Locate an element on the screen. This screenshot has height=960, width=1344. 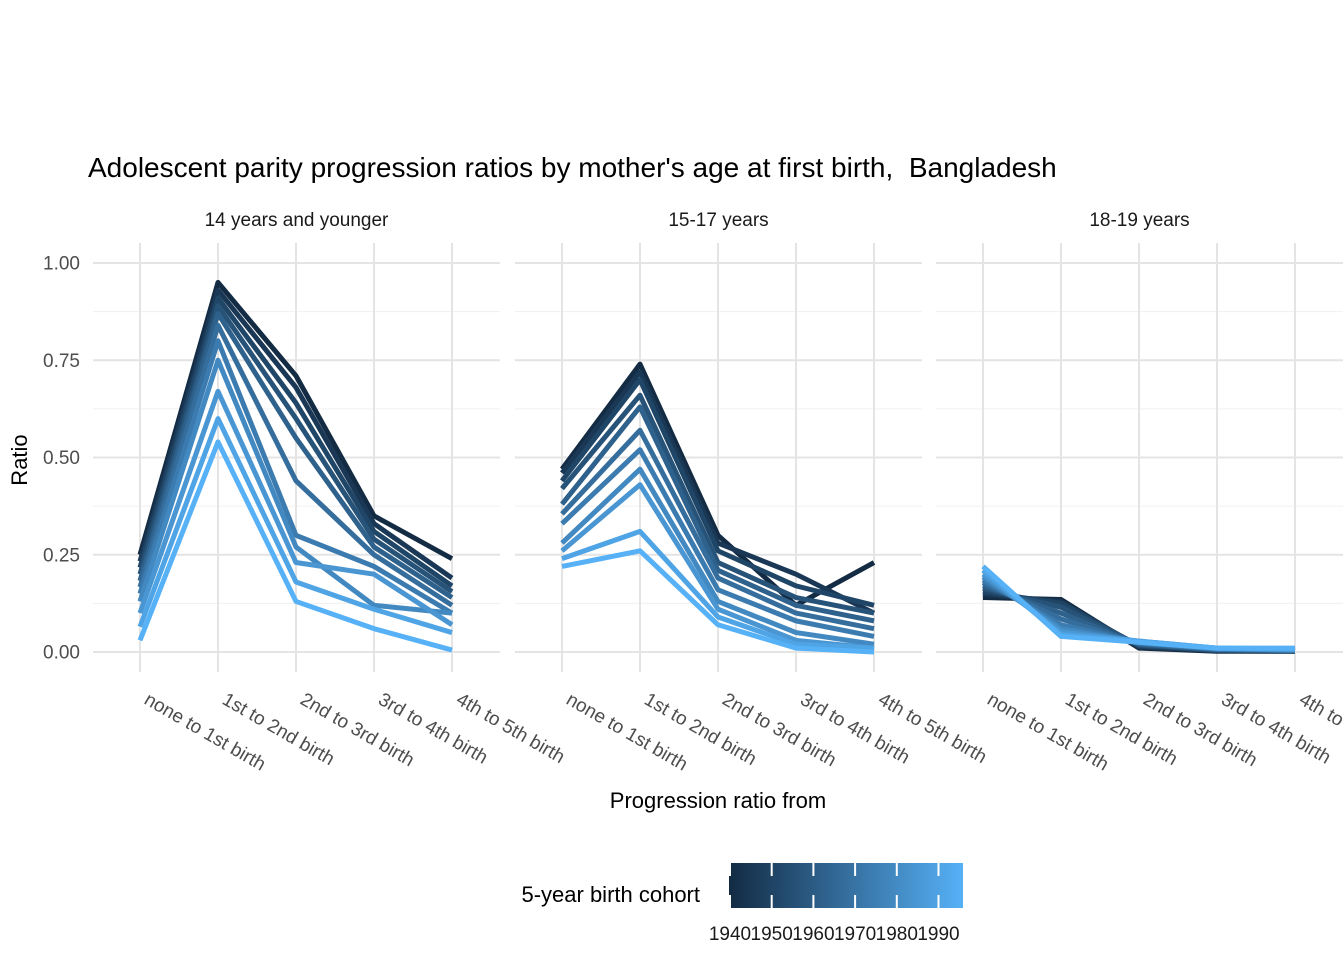
series-line-facet2-cohort-1970 is located at coordinates (717, 543).